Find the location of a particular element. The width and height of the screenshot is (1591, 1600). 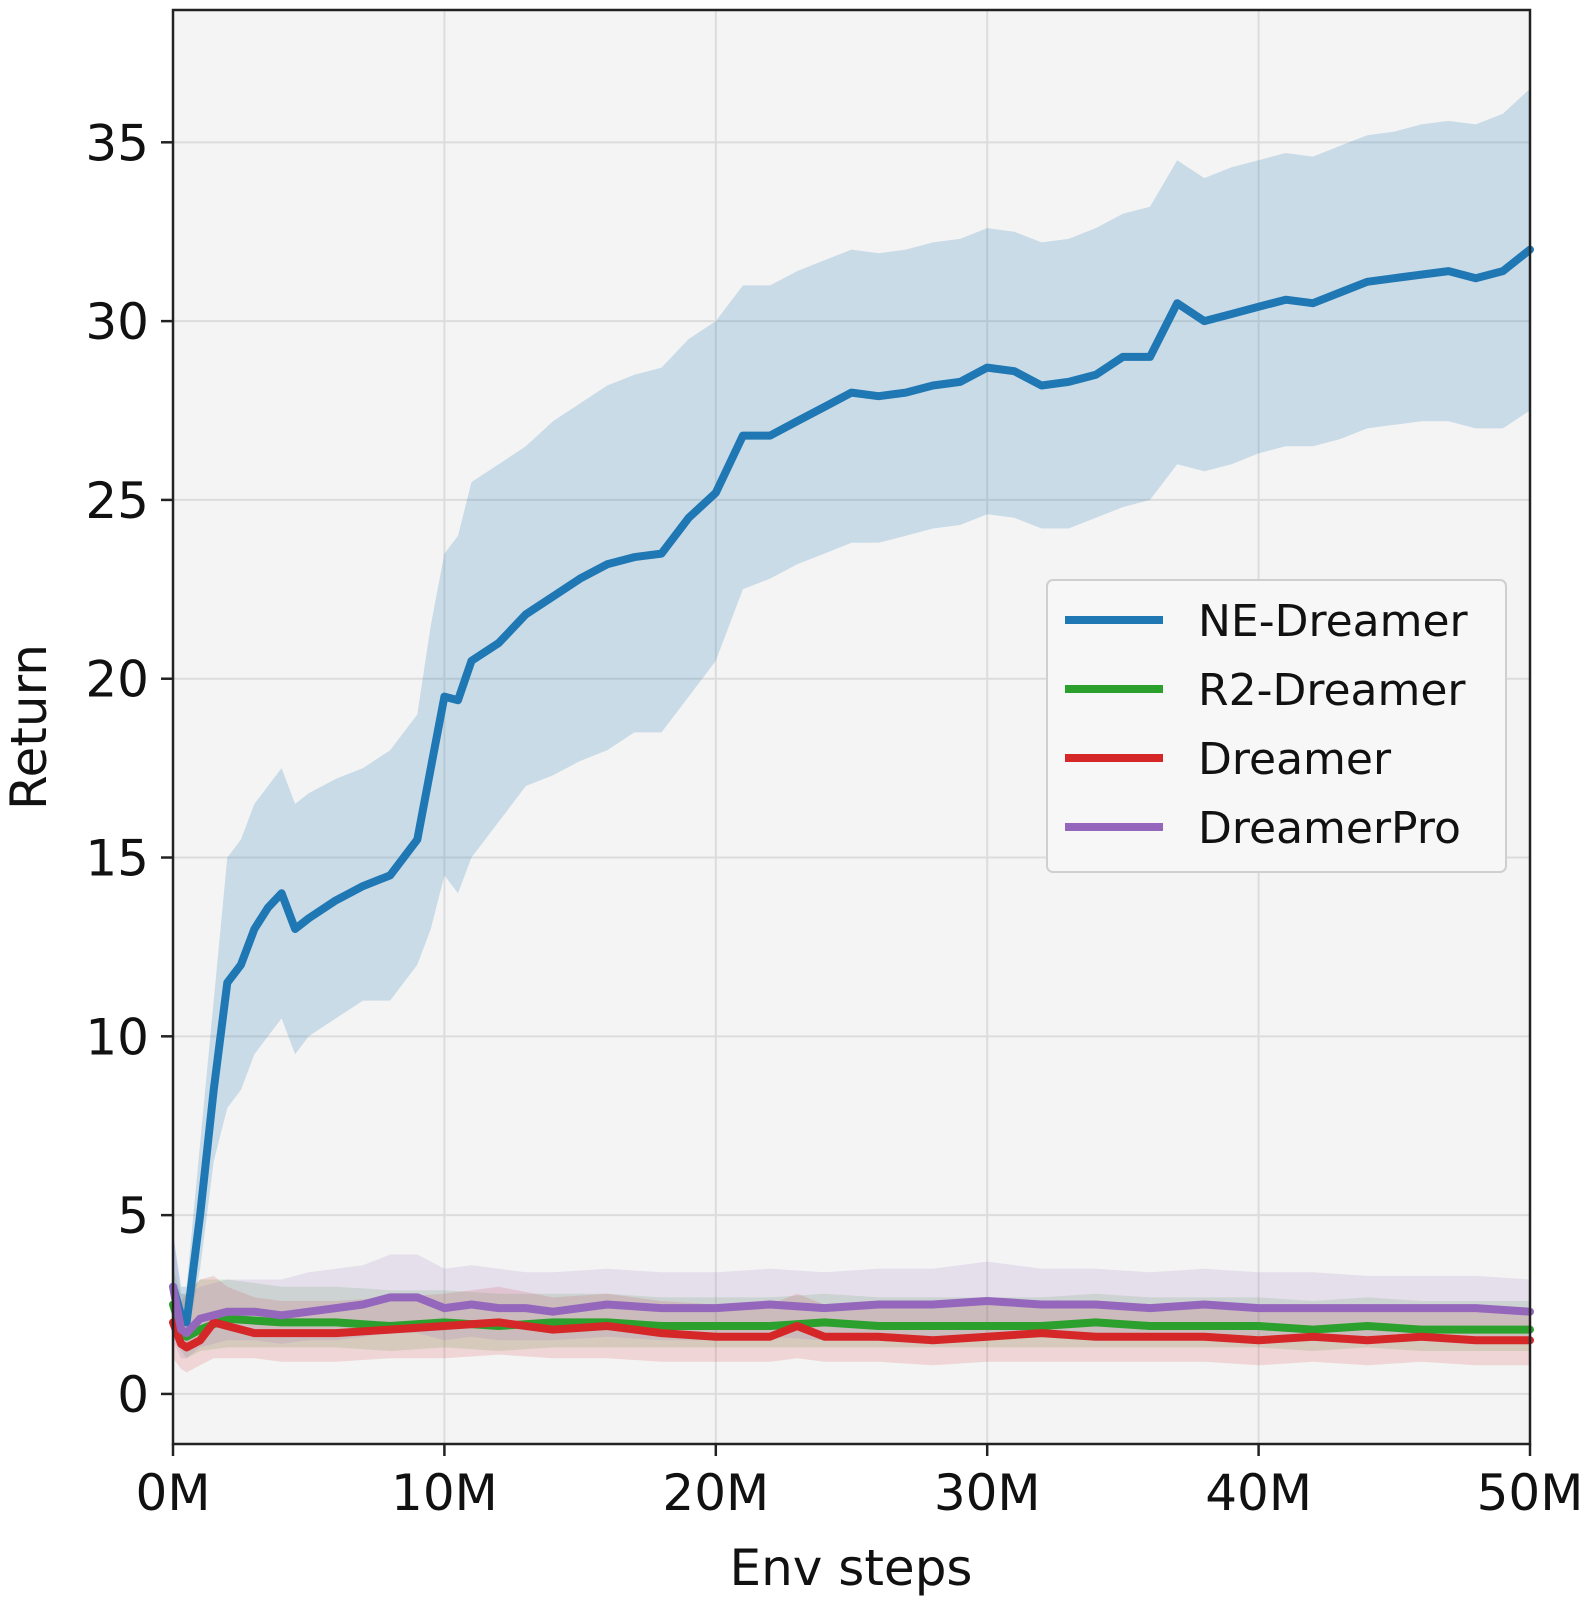

y-axis-title: Return is located at coordinates (29, 727).